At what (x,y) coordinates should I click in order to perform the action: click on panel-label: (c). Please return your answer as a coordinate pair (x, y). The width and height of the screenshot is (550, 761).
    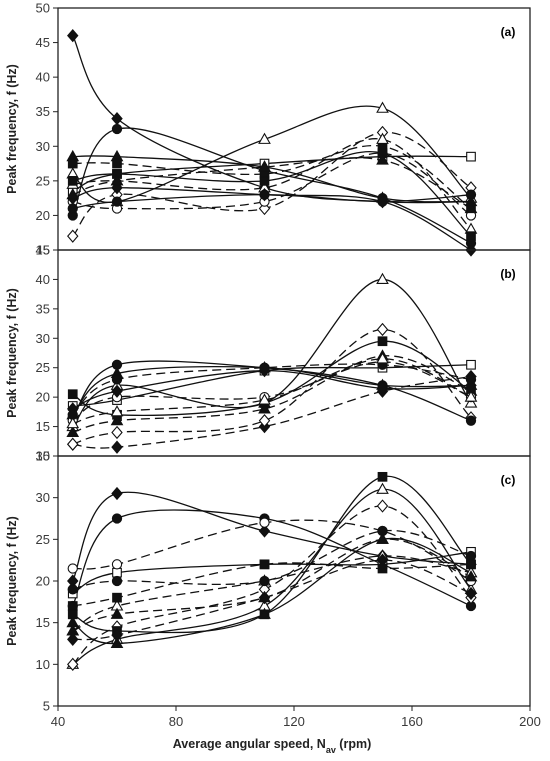
    Looking at the image, I should click on (508, 480).